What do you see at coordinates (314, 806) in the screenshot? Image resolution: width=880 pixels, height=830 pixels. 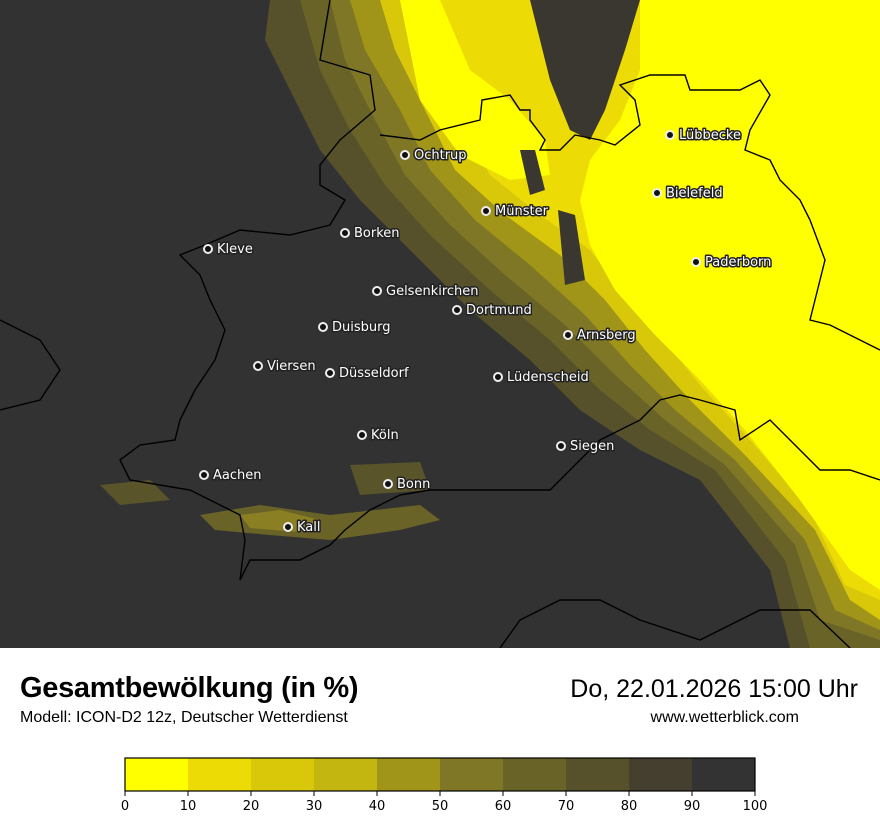 I see `legend-tick-label: 30` at bounding box center [314, 806].